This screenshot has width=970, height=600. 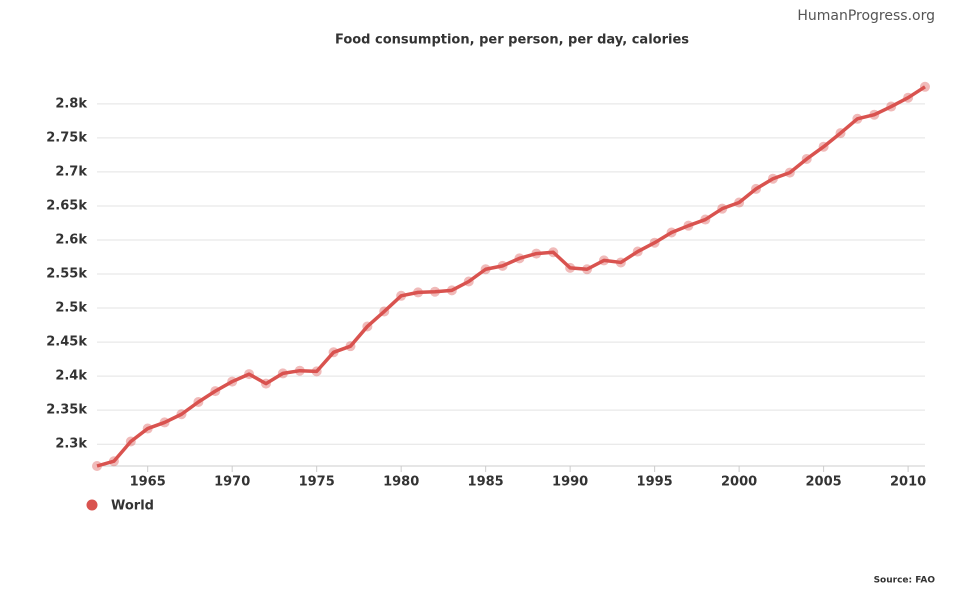 What do you see at coordinates (655, 482) in the screenshot?
I see `x-tick-label: 1995` at bounding box center [655, 482].